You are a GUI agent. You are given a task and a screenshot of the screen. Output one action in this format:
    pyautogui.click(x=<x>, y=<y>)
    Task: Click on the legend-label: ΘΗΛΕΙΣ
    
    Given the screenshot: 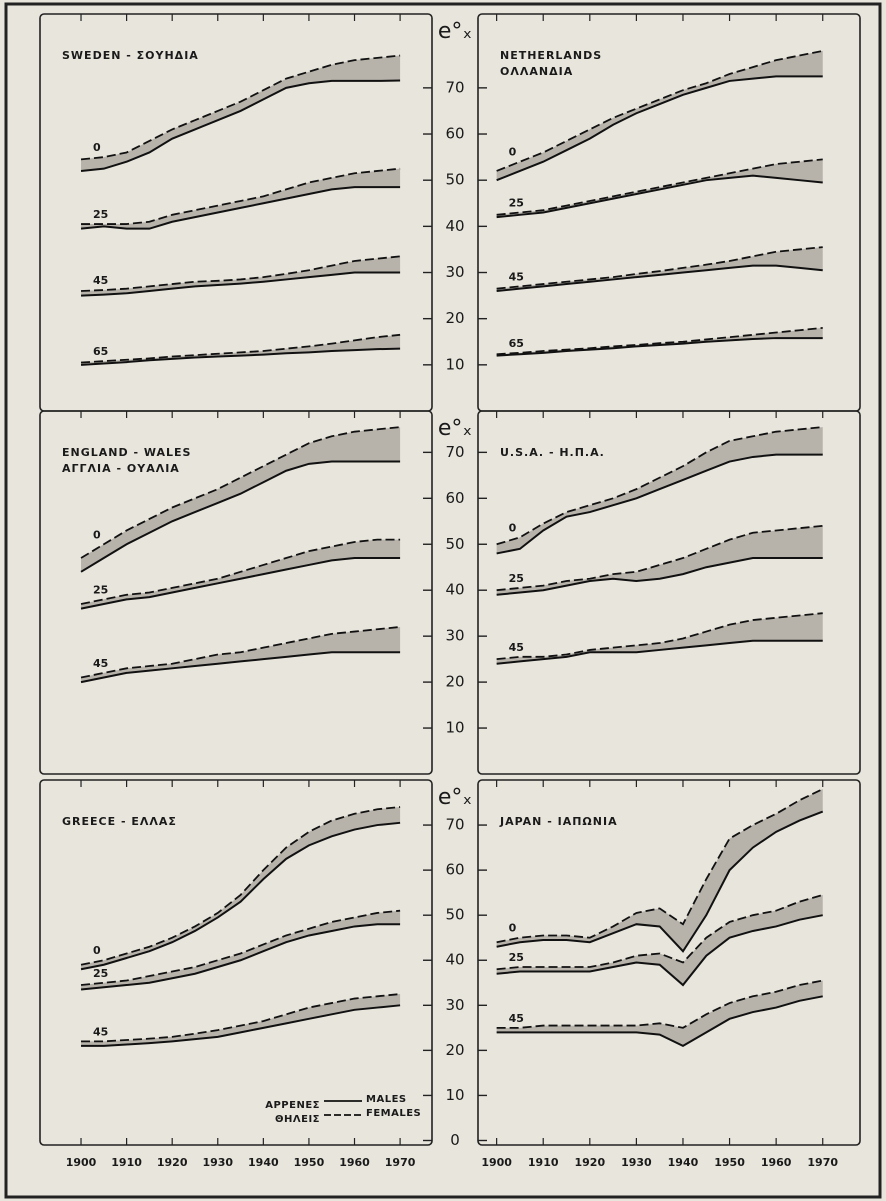 What is the action you would take?
    pyautogui.click(x=297, y=1119)
    